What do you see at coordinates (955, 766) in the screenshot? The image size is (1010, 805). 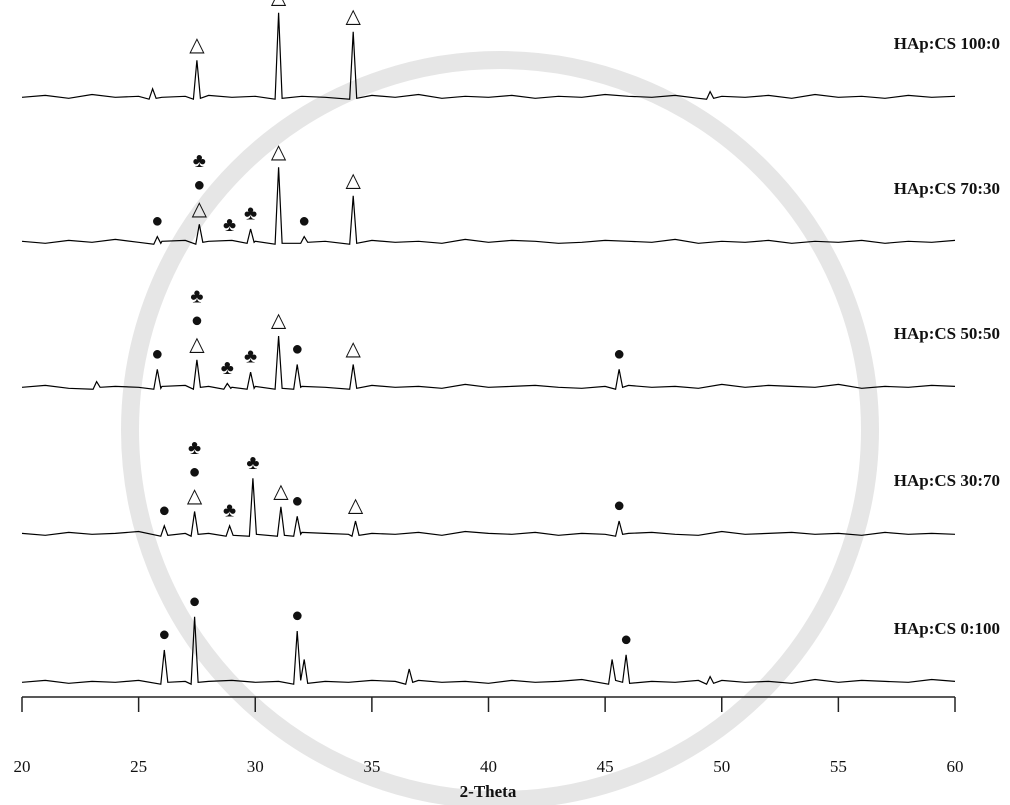 I see `x-tick-label: 60` at bounding box center [955, 766].